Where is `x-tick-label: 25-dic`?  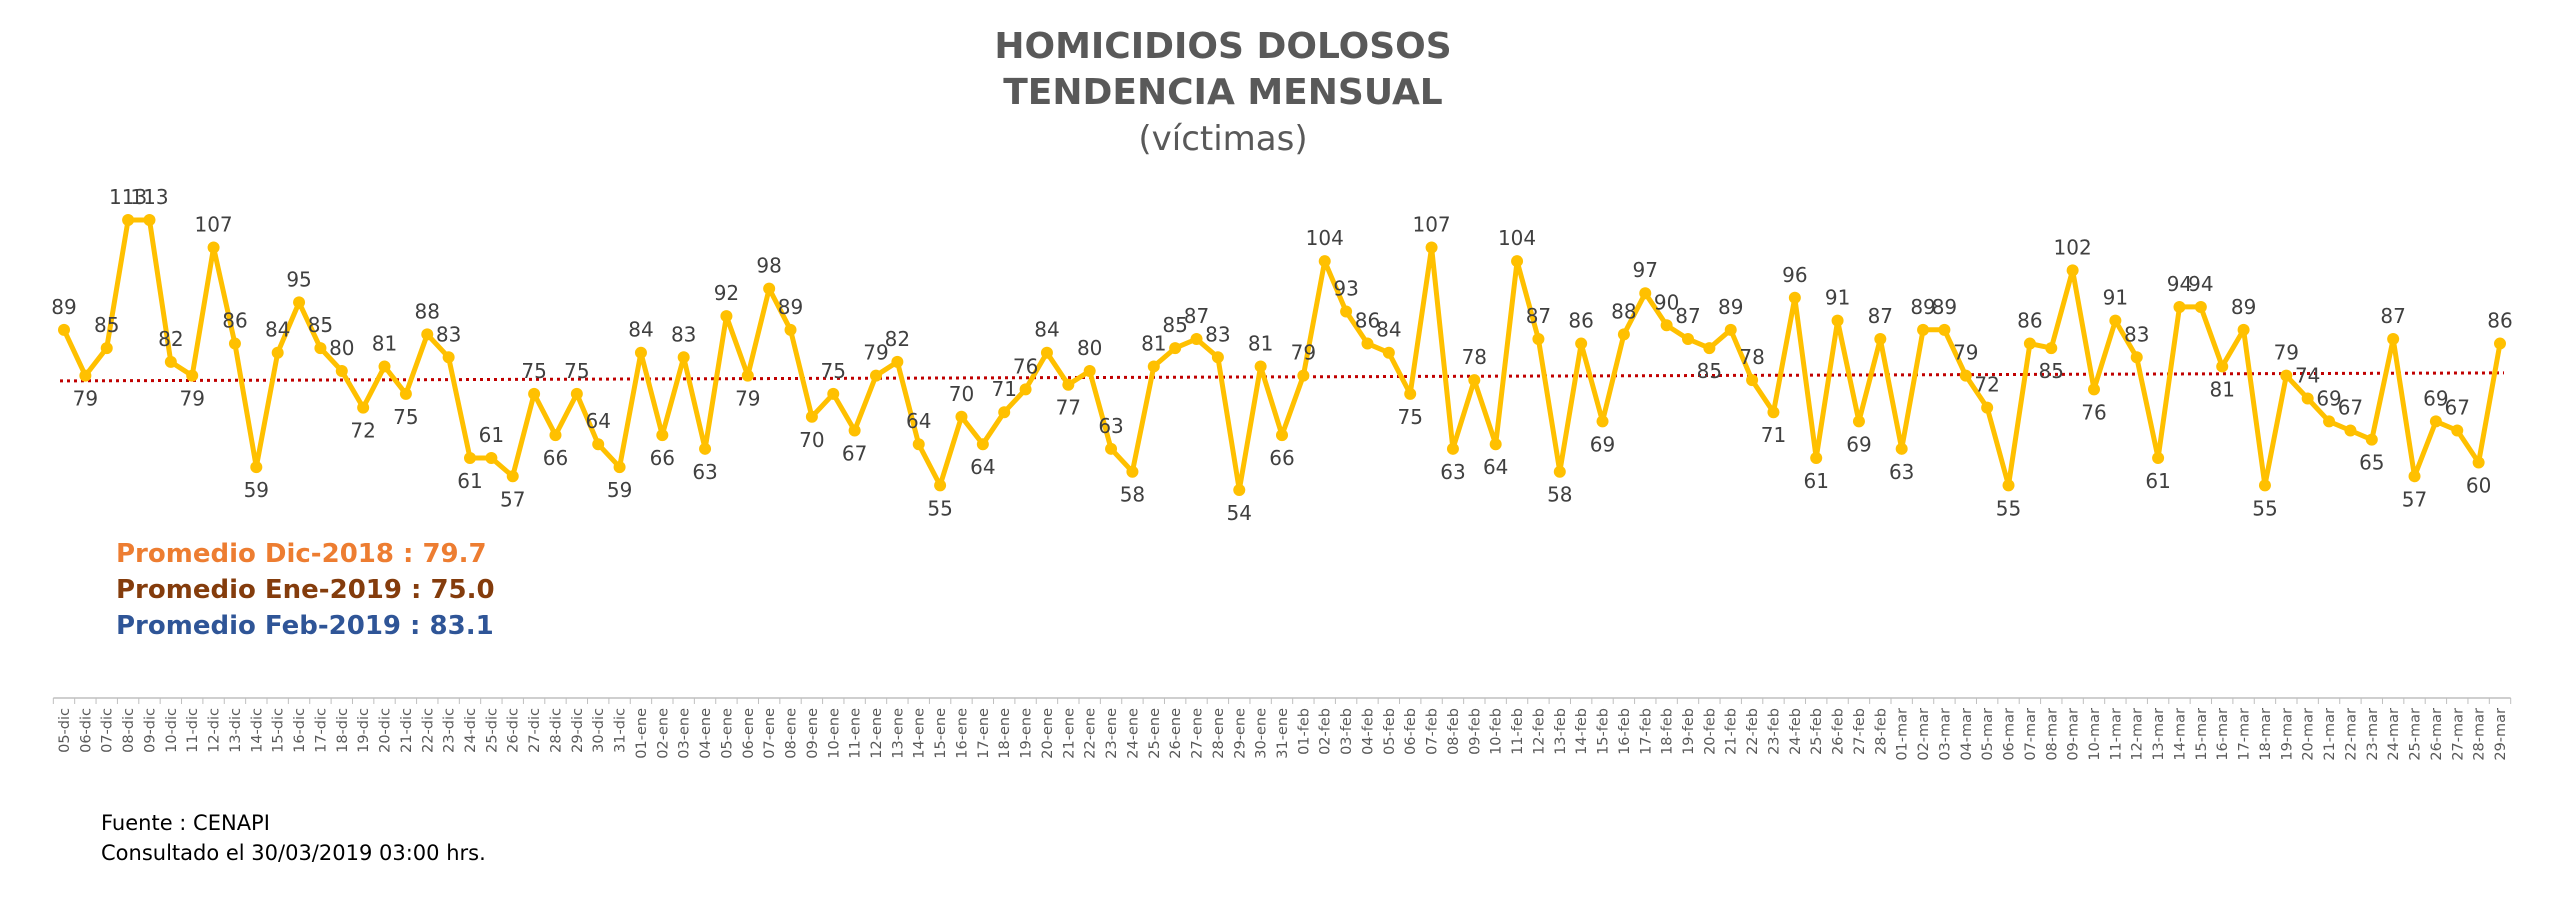 x-tick-label: 25-dic is located at coordinates (492, 730).